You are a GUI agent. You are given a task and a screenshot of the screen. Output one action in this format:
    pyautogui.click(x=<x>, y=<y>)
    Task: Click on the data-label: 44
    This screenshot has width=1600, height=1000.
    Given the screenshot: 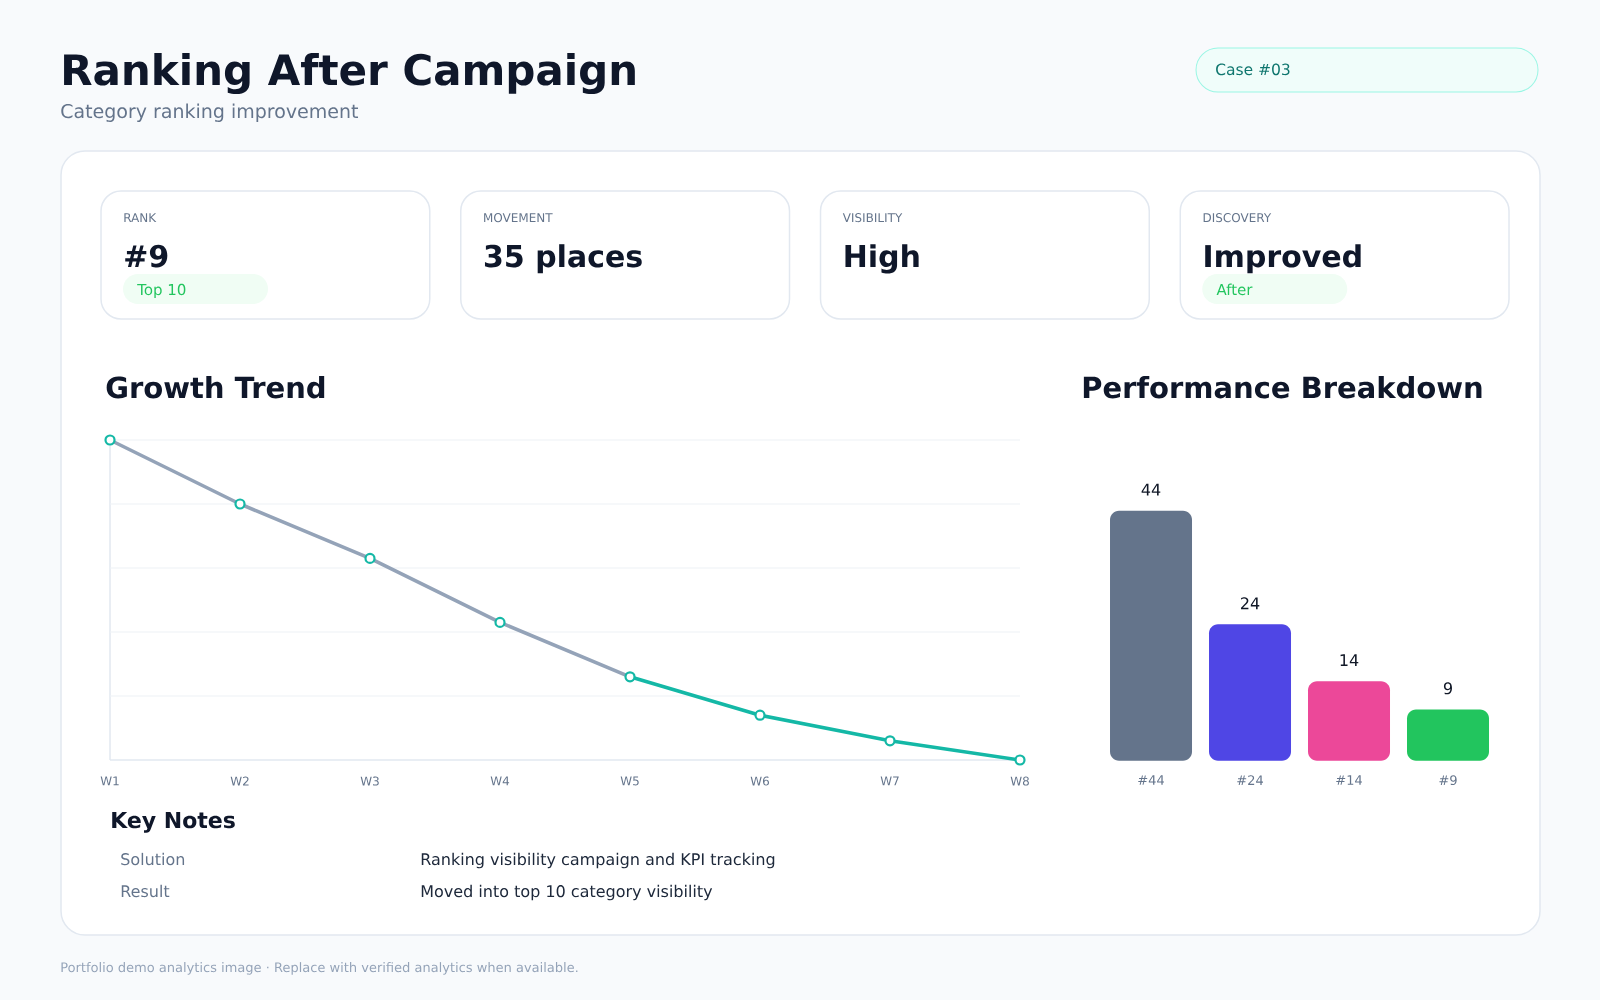 What is the action you would take?
    pyautogui.click(x=1151, y=489)
    